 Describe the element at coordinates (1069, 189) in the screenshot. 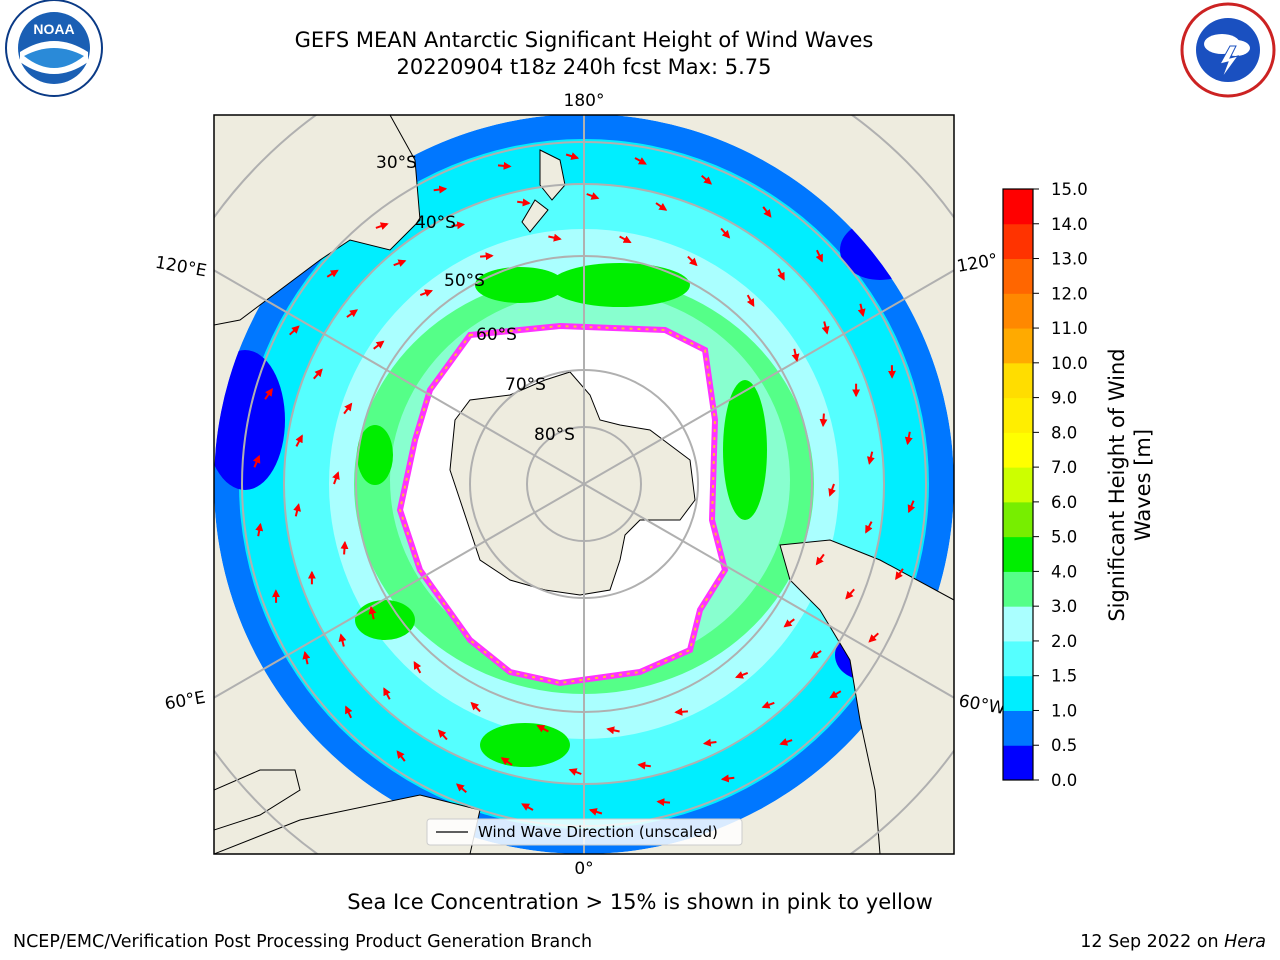

I see `colorbar-tick-label: 15.0` at that location.